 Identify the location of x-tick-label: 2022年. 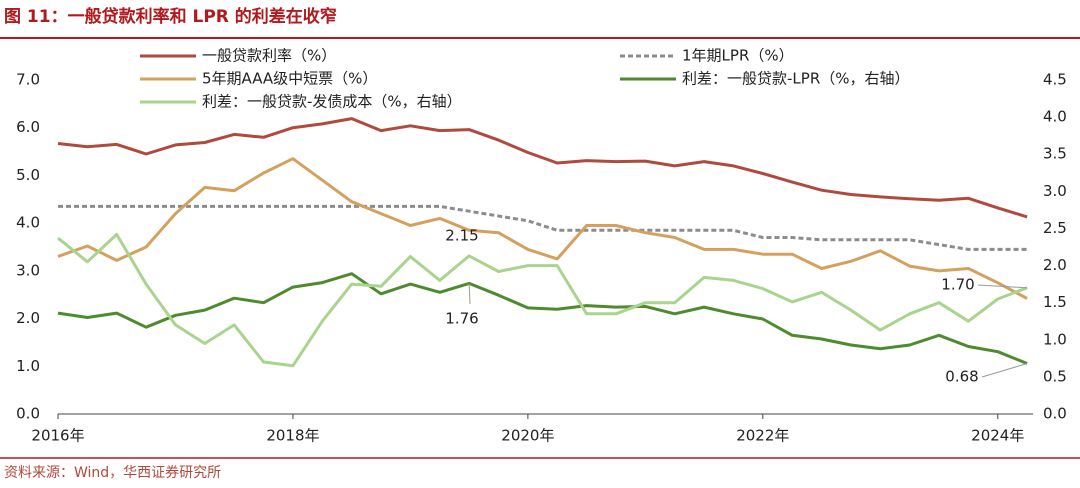
(762, 436).